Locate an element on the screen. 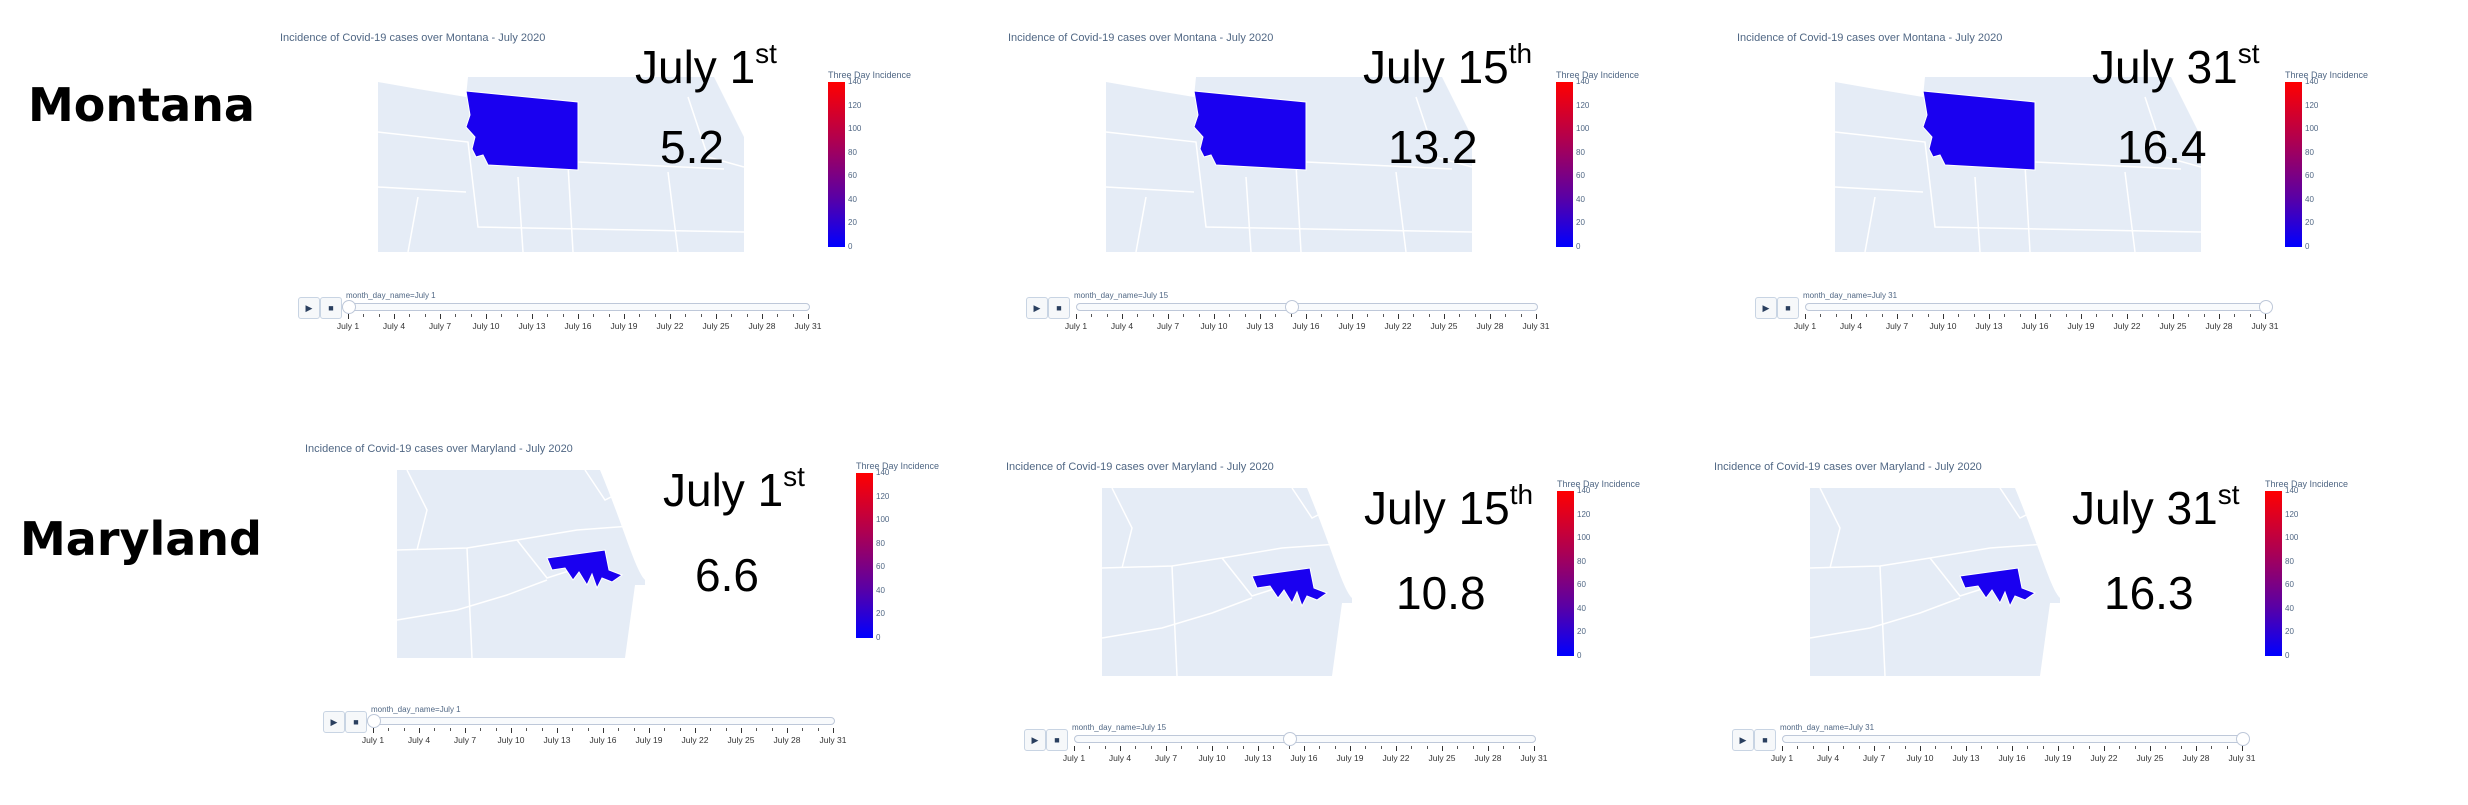 The image size is (2468, 805). date-text: July 15 is located at coordinates (1437, 508).